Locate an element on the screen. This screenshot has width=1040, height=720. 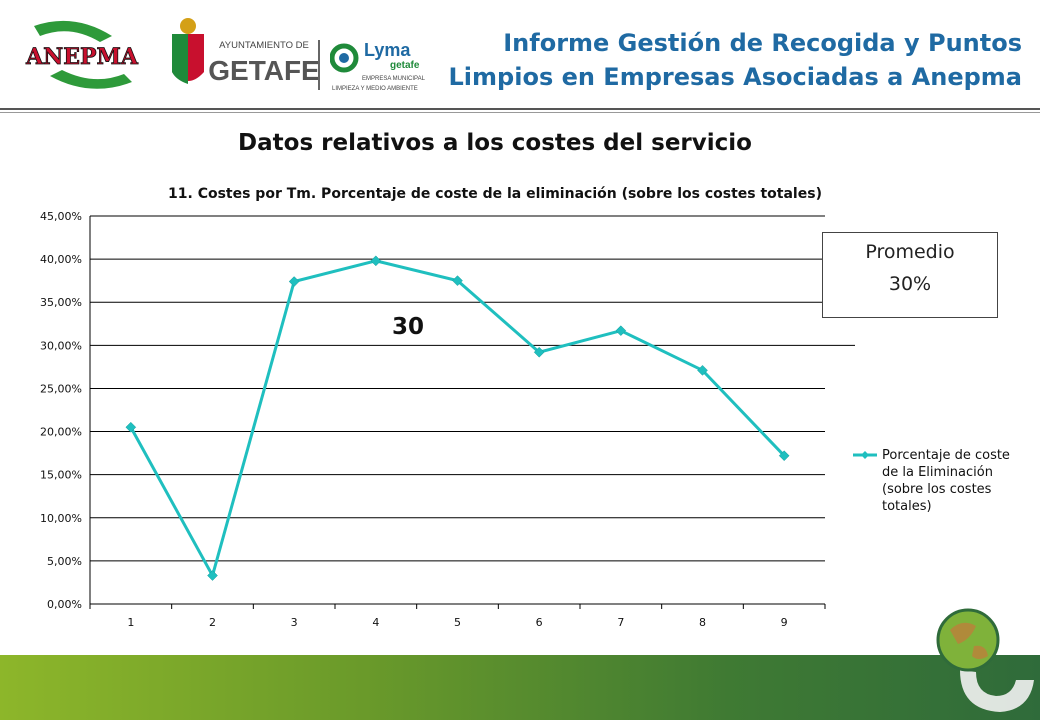
y-tick-label: 30,00% is located at coordinates (61, 345).